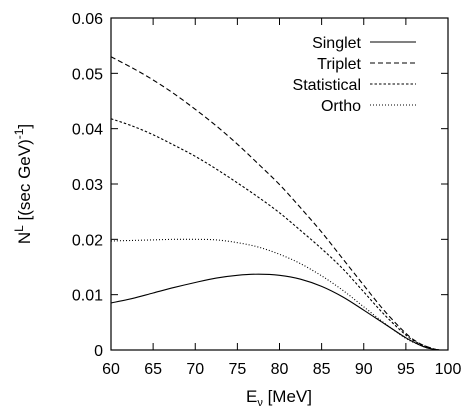 The image size is (461, 411). What do you see at coordinates (322, 369) in the screenshot?
I see `x-tick-label: 85` at bounding box center [322, 369].